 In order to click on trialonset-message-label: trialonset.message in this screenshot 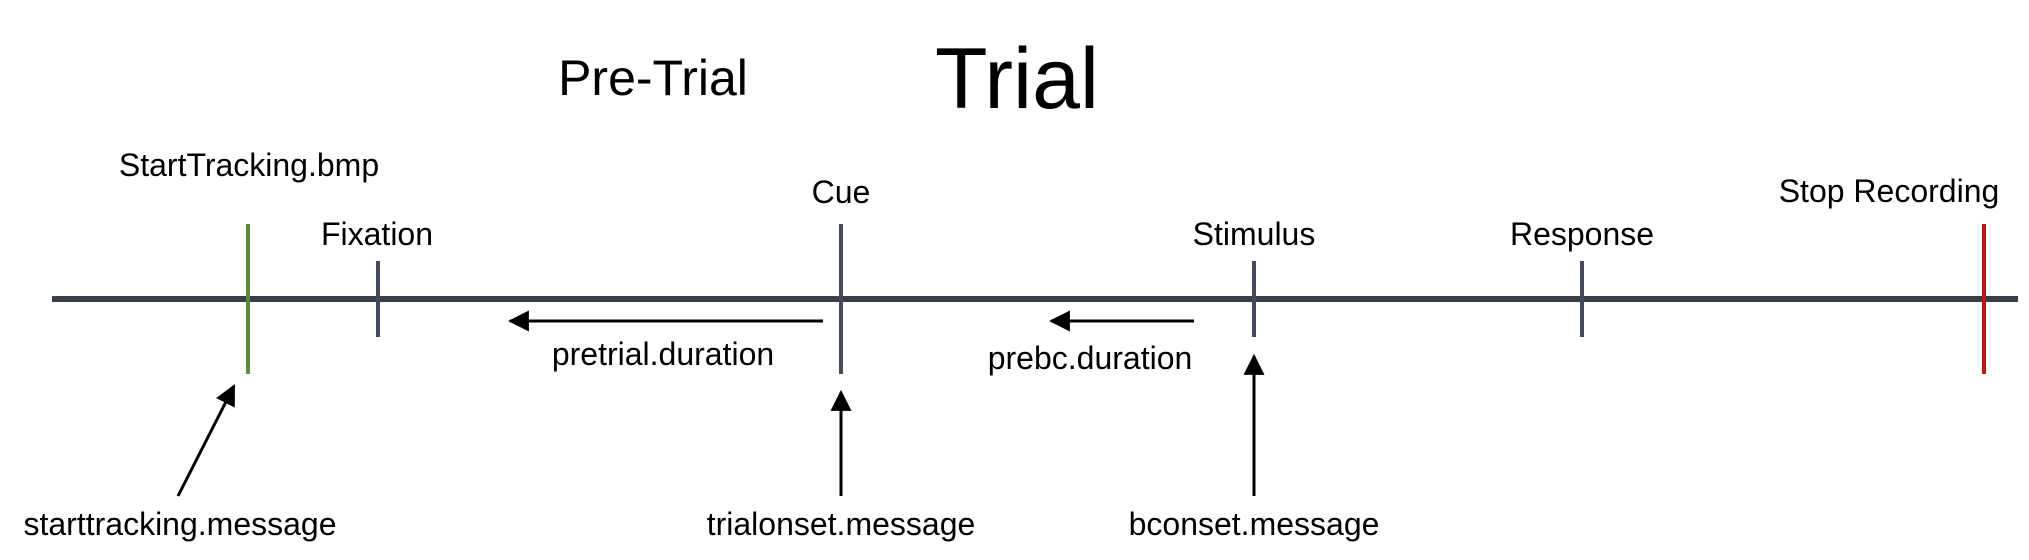, I will do `click(841, 524)`.